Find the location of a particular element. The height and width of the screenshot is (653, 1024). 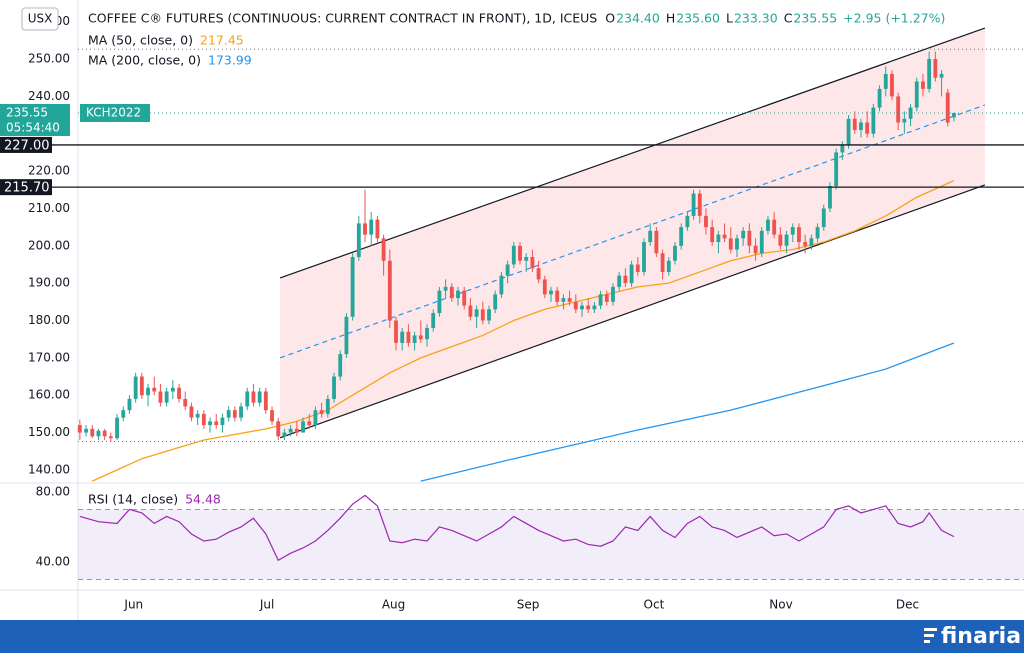

rsi-band is located at coordinates (551, 544).